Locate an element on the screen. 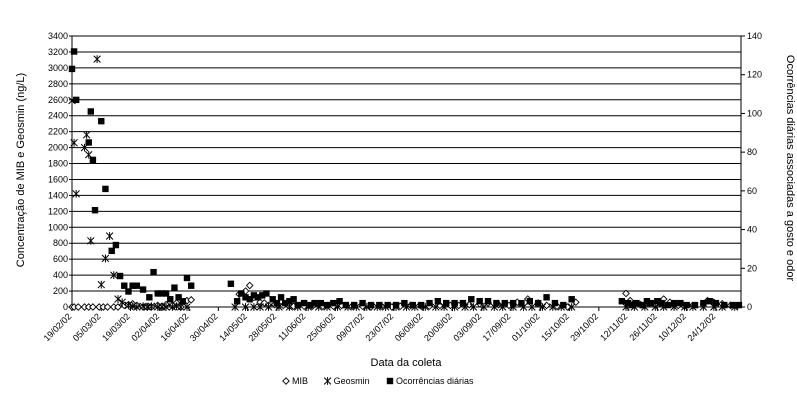 The width and height of the screenshot is (797, 396). x-tick-label: 16/04/02 is located at coordinates (175, 327).